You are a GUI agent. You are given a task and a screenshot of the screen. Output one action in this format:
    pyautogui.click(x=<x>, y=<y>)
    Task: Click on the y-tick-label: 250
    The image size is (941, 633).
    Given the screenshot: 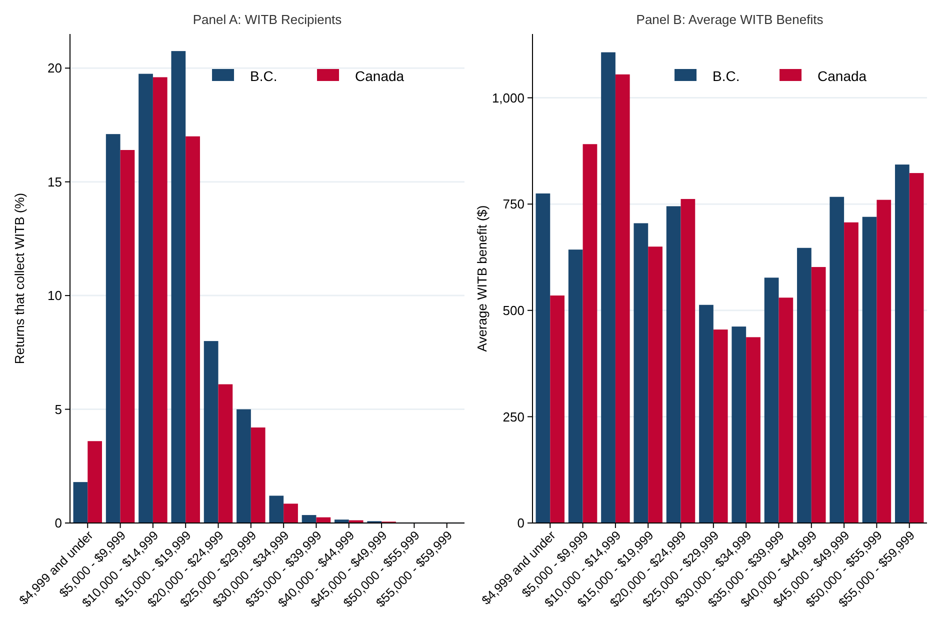 What is the action you would take?
    pyautogui.click(x=513, y=416)
    